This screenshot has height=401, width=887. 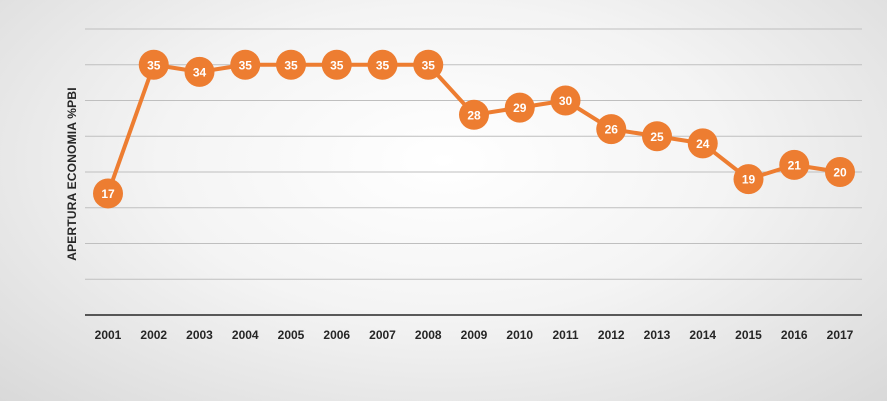 What do you see at coordinates (702, 335) in the screenshot?
I see `x-tick-label: 2014` at bounding box center [702, 335].